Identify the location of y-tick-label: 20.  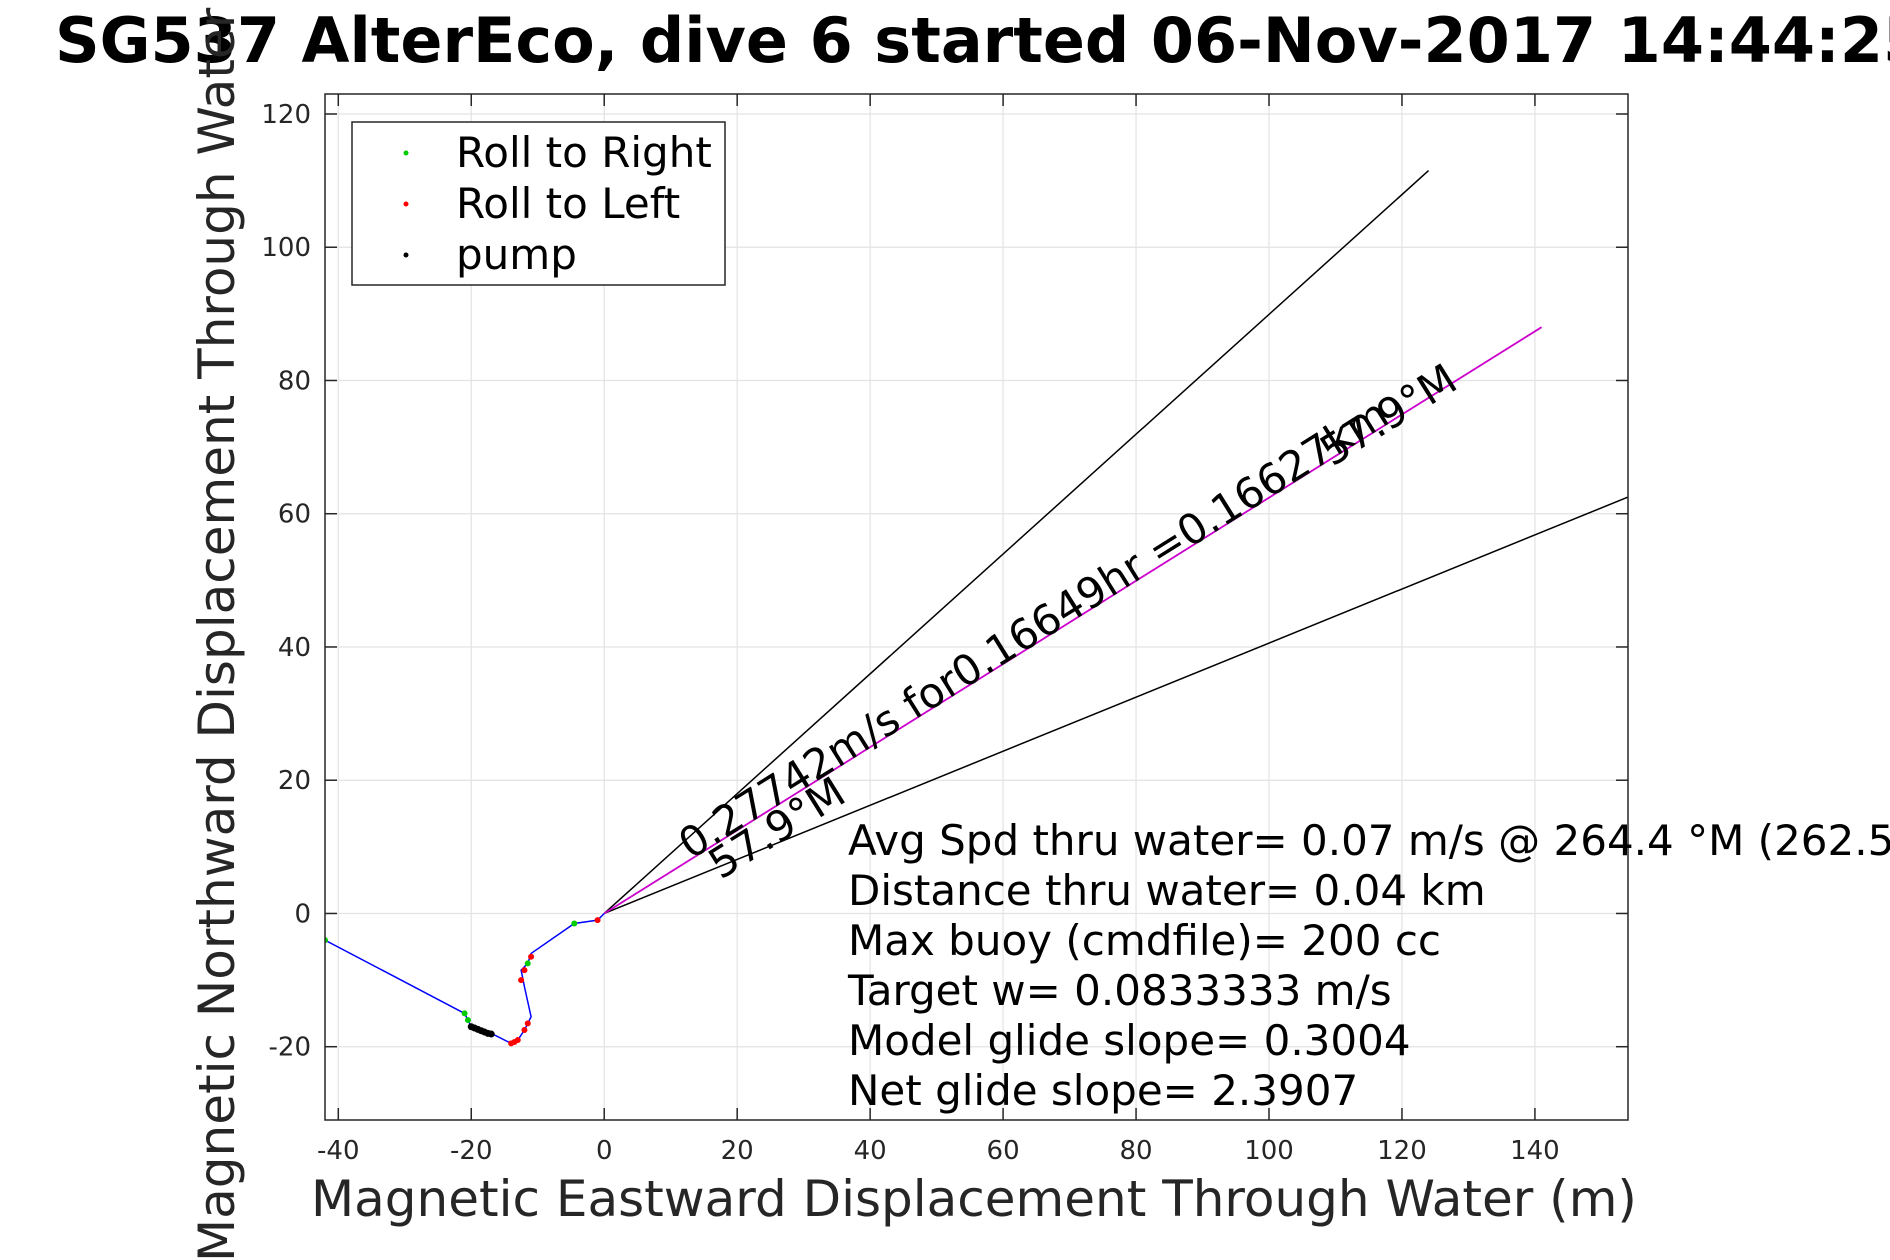
(294, 781).